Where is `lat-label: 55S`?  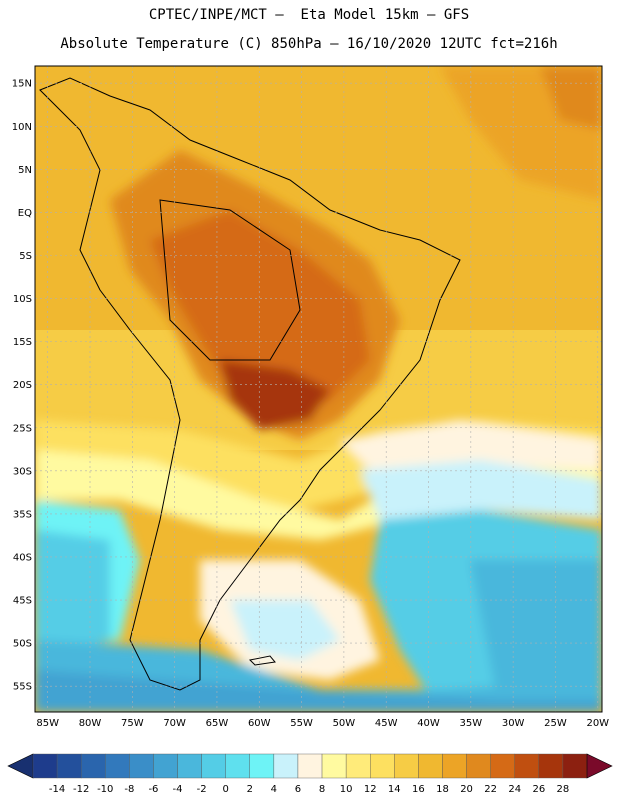
lat-label: 55S is located at coordinates (22, 687).